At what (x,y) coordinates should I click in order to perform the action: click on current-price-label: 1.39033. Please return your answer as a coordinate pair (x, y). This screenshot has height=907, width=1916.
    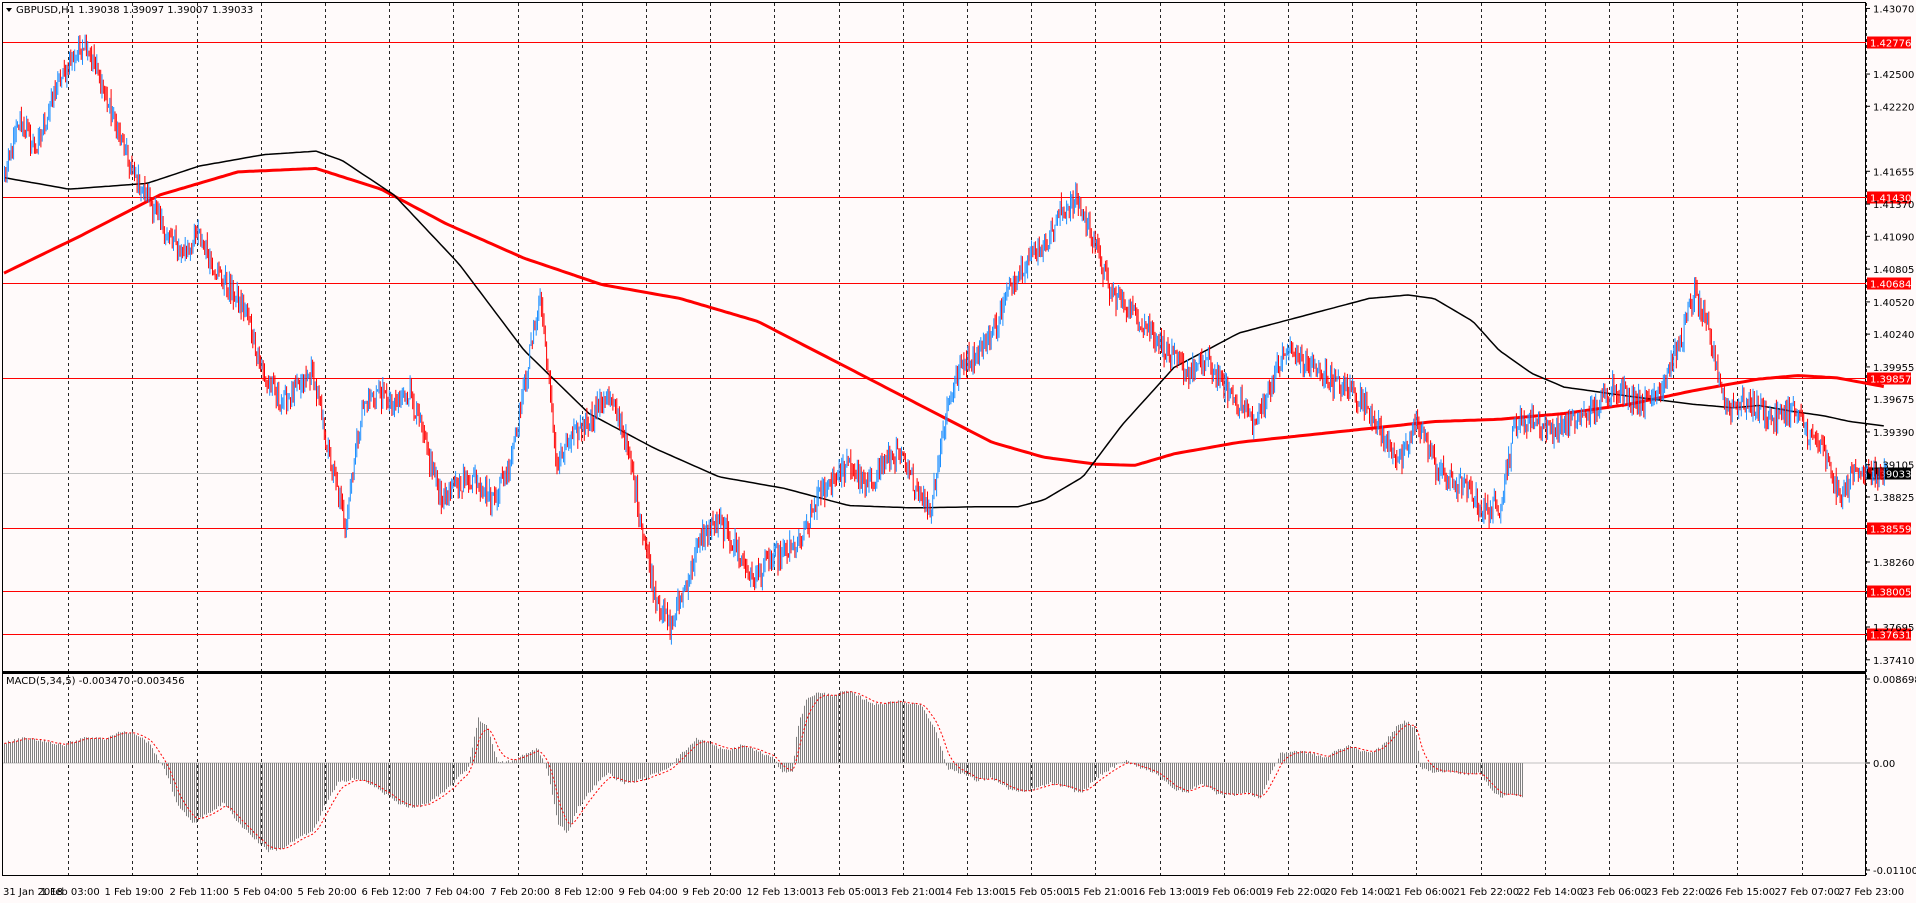
    Looking at the image, I should click on (1890, 475).